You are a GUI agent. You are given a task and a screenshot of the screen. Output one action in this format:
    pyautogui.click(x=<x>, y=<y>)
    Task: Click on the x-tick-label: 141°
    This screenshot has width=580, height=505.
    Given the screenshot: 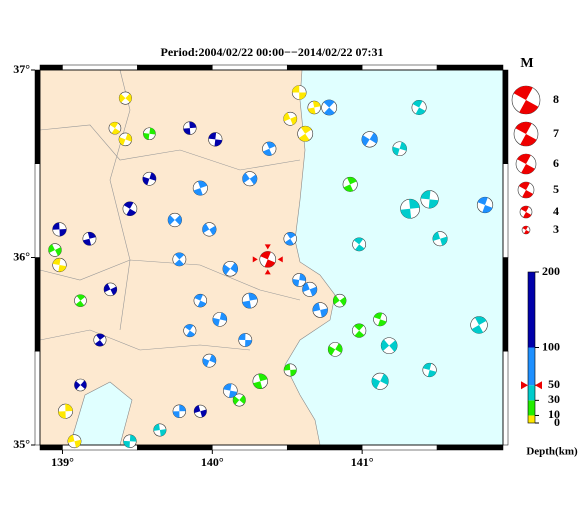 What is the action you would take?
    pyautogui.click(x=362, y=462)
    